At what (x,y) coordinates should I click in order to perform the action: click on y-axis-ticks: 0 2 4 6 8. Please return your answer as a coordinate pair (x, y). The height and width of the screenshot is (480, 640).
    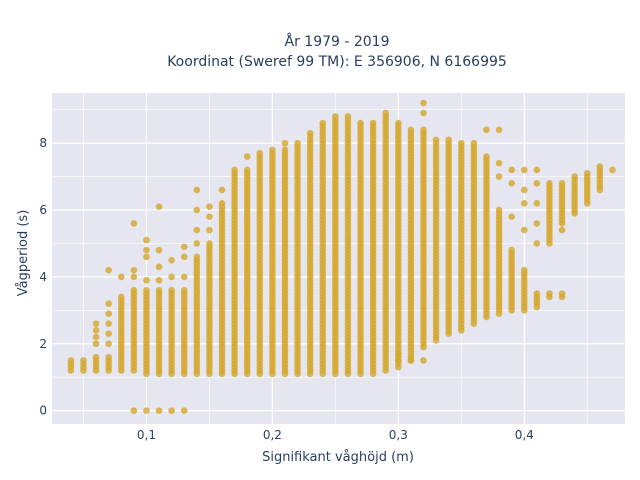
    Looking at the image, I should click on (43, 276).